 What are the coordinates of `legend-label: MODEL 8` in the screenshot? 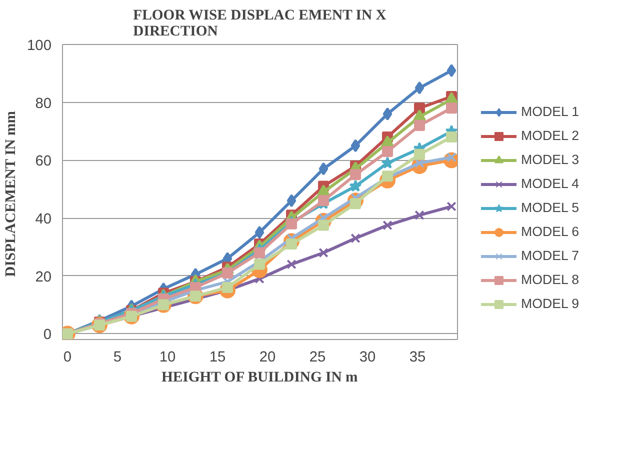 It's located at (550, 279).